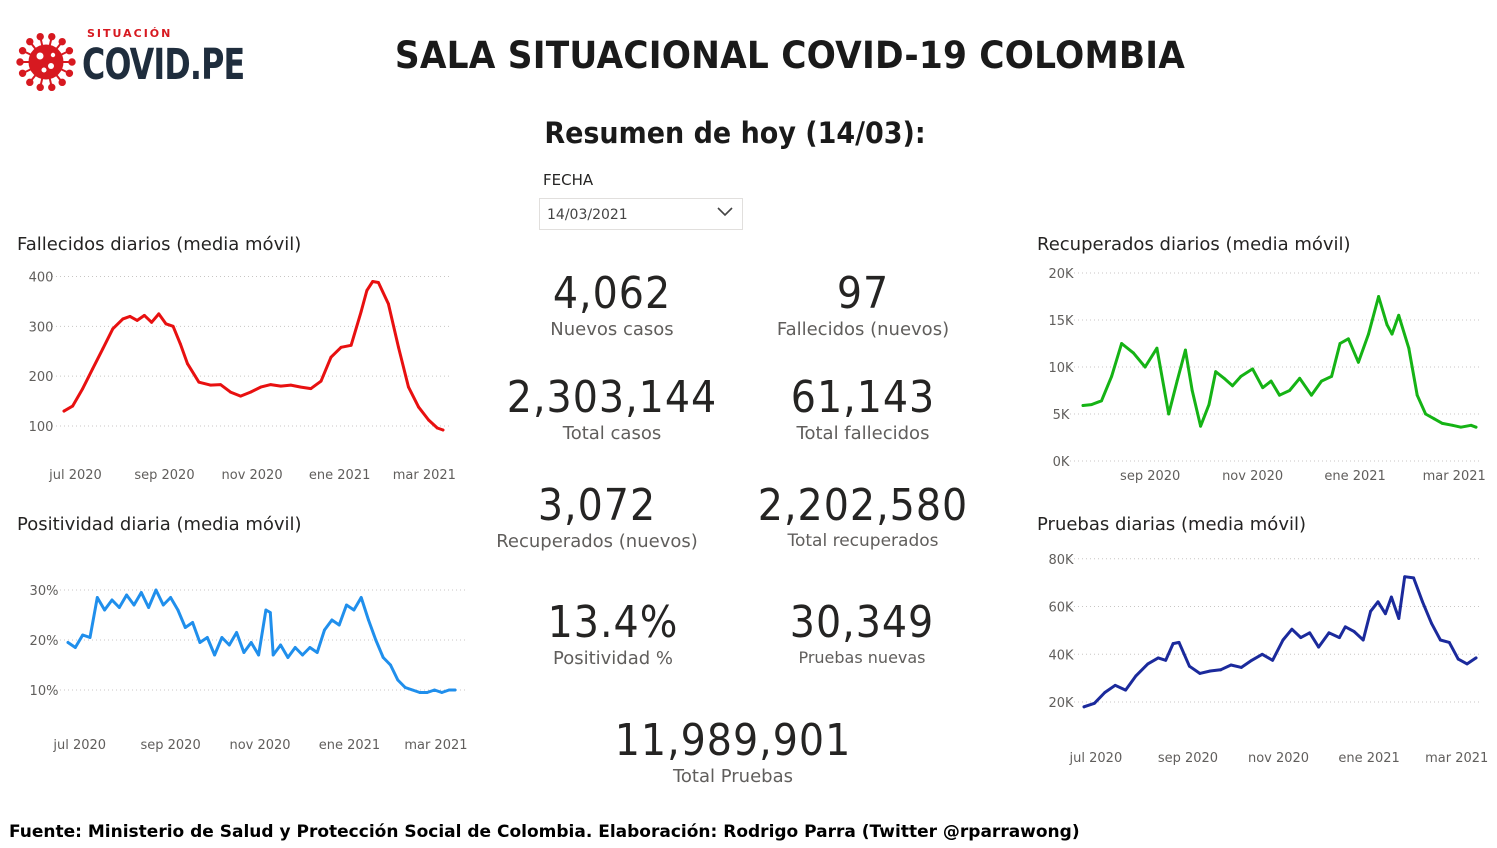 Image resolution: width=1497 pixels, height=848 pixels. What do you see at coordinates (1280, 642) in the screenshot?
I see `series-line` at bounding box center [1280, 642].